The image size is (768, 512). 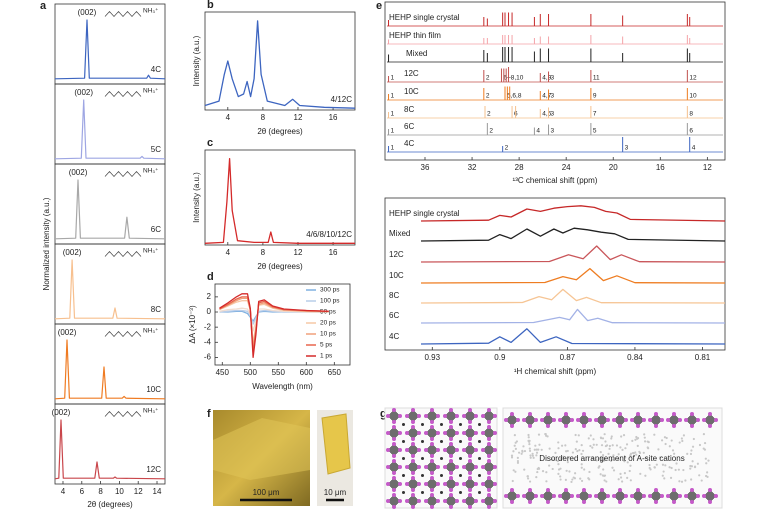 I want to click on x-tick-label: 6, so click(x=82, y=491).